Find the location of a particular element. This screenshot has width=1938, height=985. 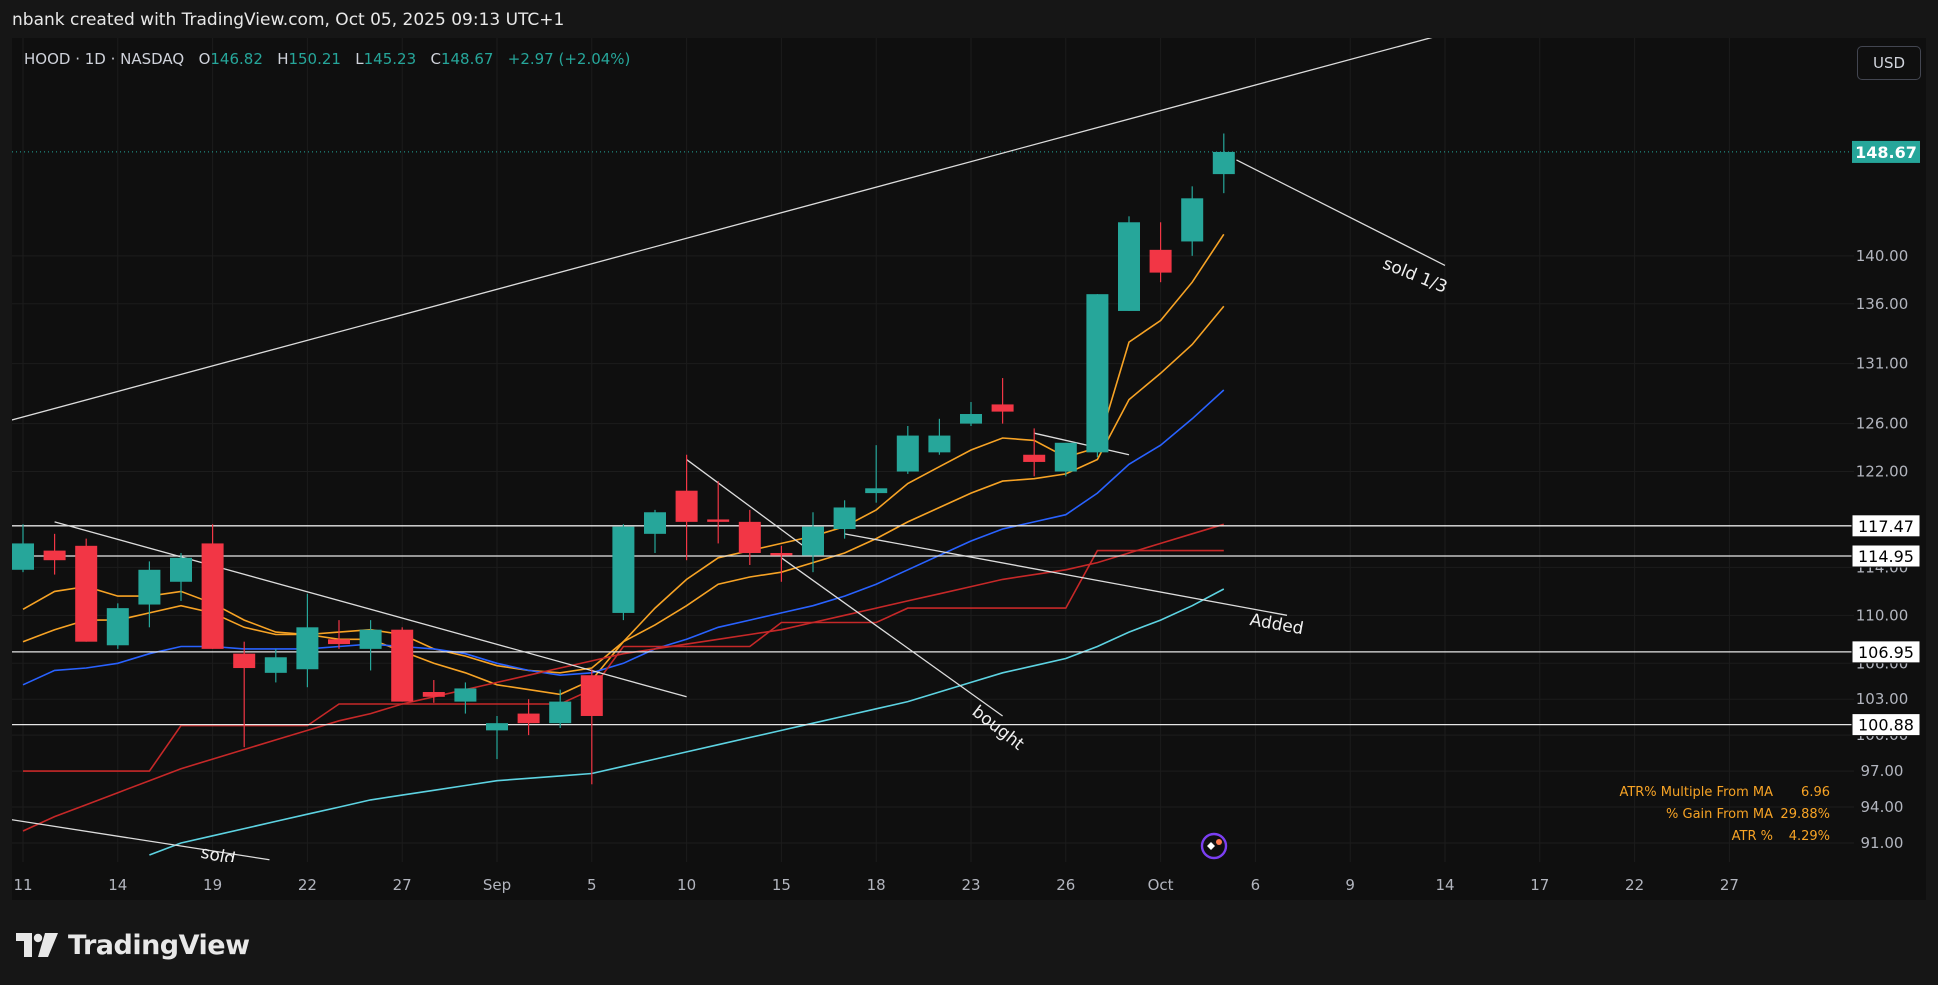

level-price-text: 117.47 is located at coordinates (1886, 526).